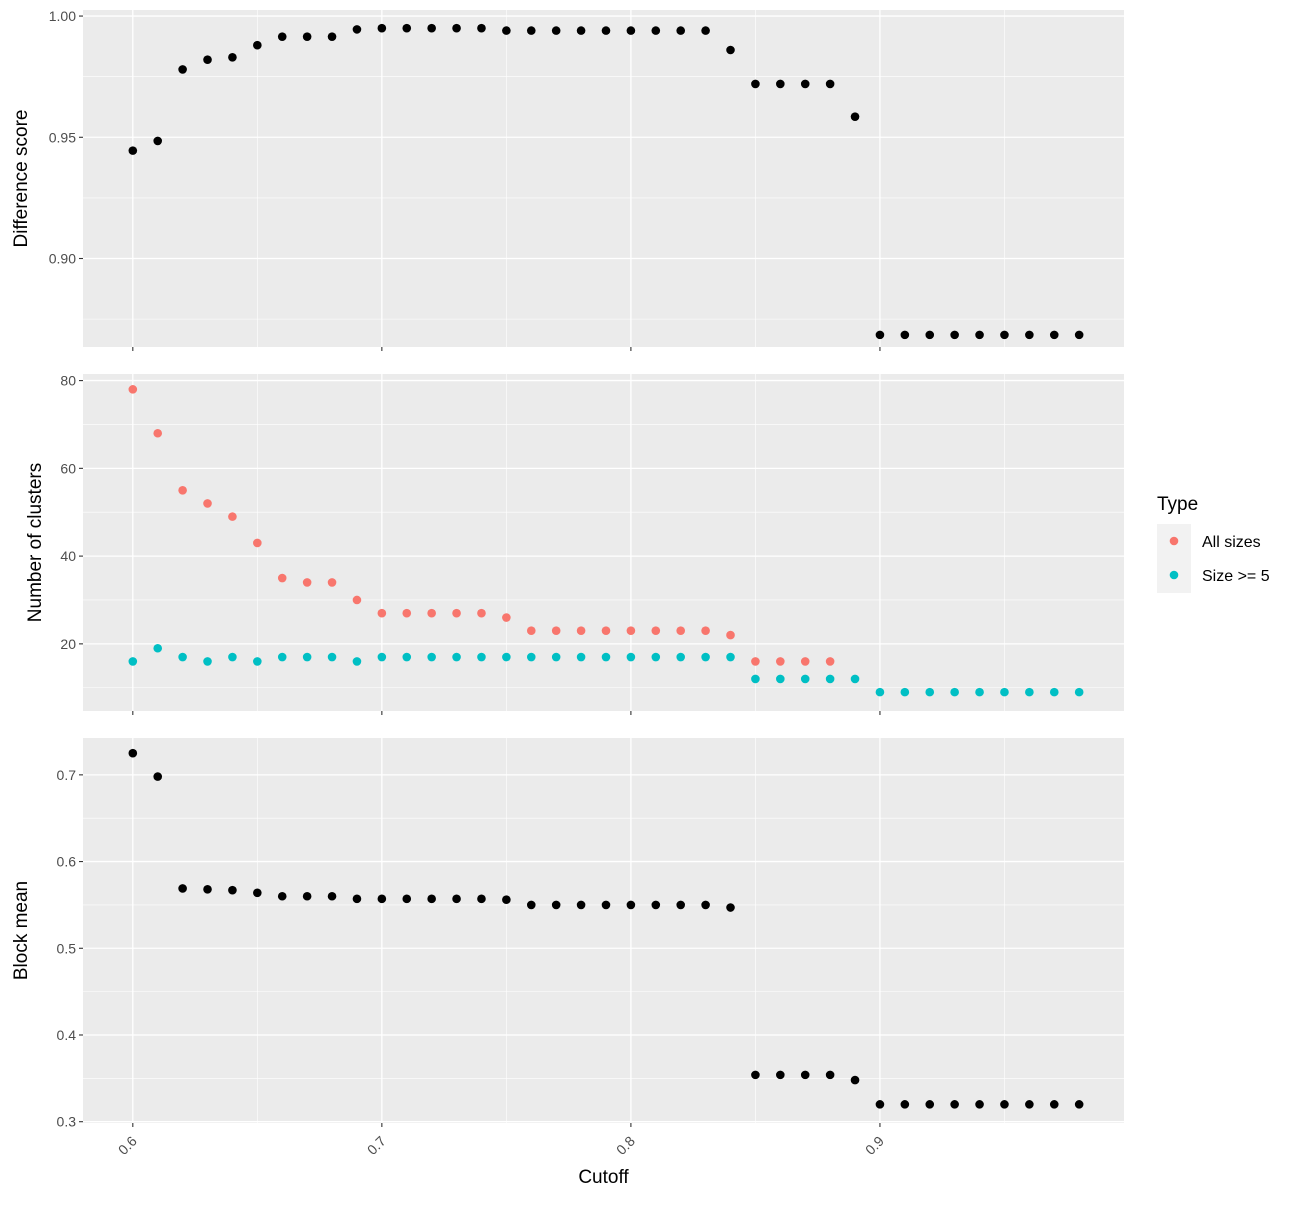 The image size is (1300, 1205). I want to click on y-tick-label: 80, so click(68, 381).